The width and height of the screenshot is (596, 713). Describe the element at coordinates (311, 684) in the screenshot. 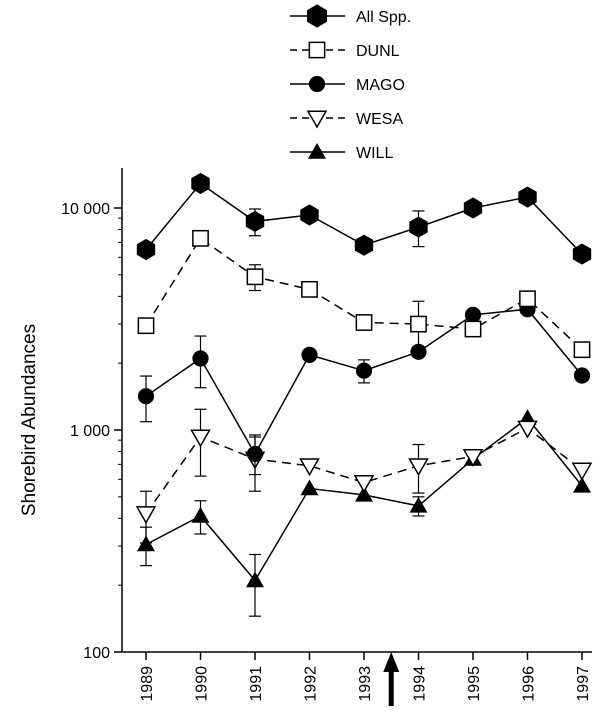

I see `x-tick-label: 1992` at that location.